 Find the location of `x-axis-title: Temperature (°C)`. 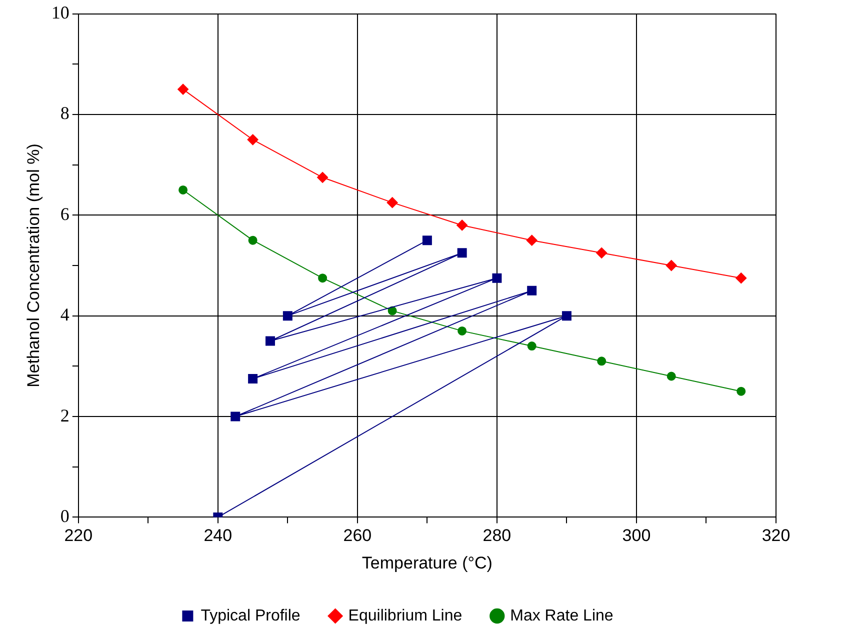

x-axis-title: Temperature (°C) is located at coordinates (427, 562).